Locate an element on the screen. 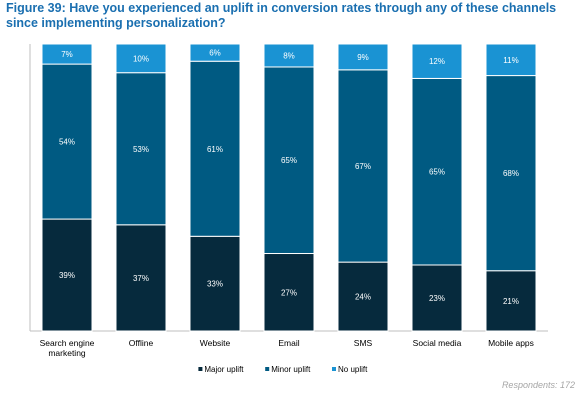 The width and height of the screenshot is (585, 403). data-label-minor-uplift-offline: 53% is located at coordinates (141, 149).